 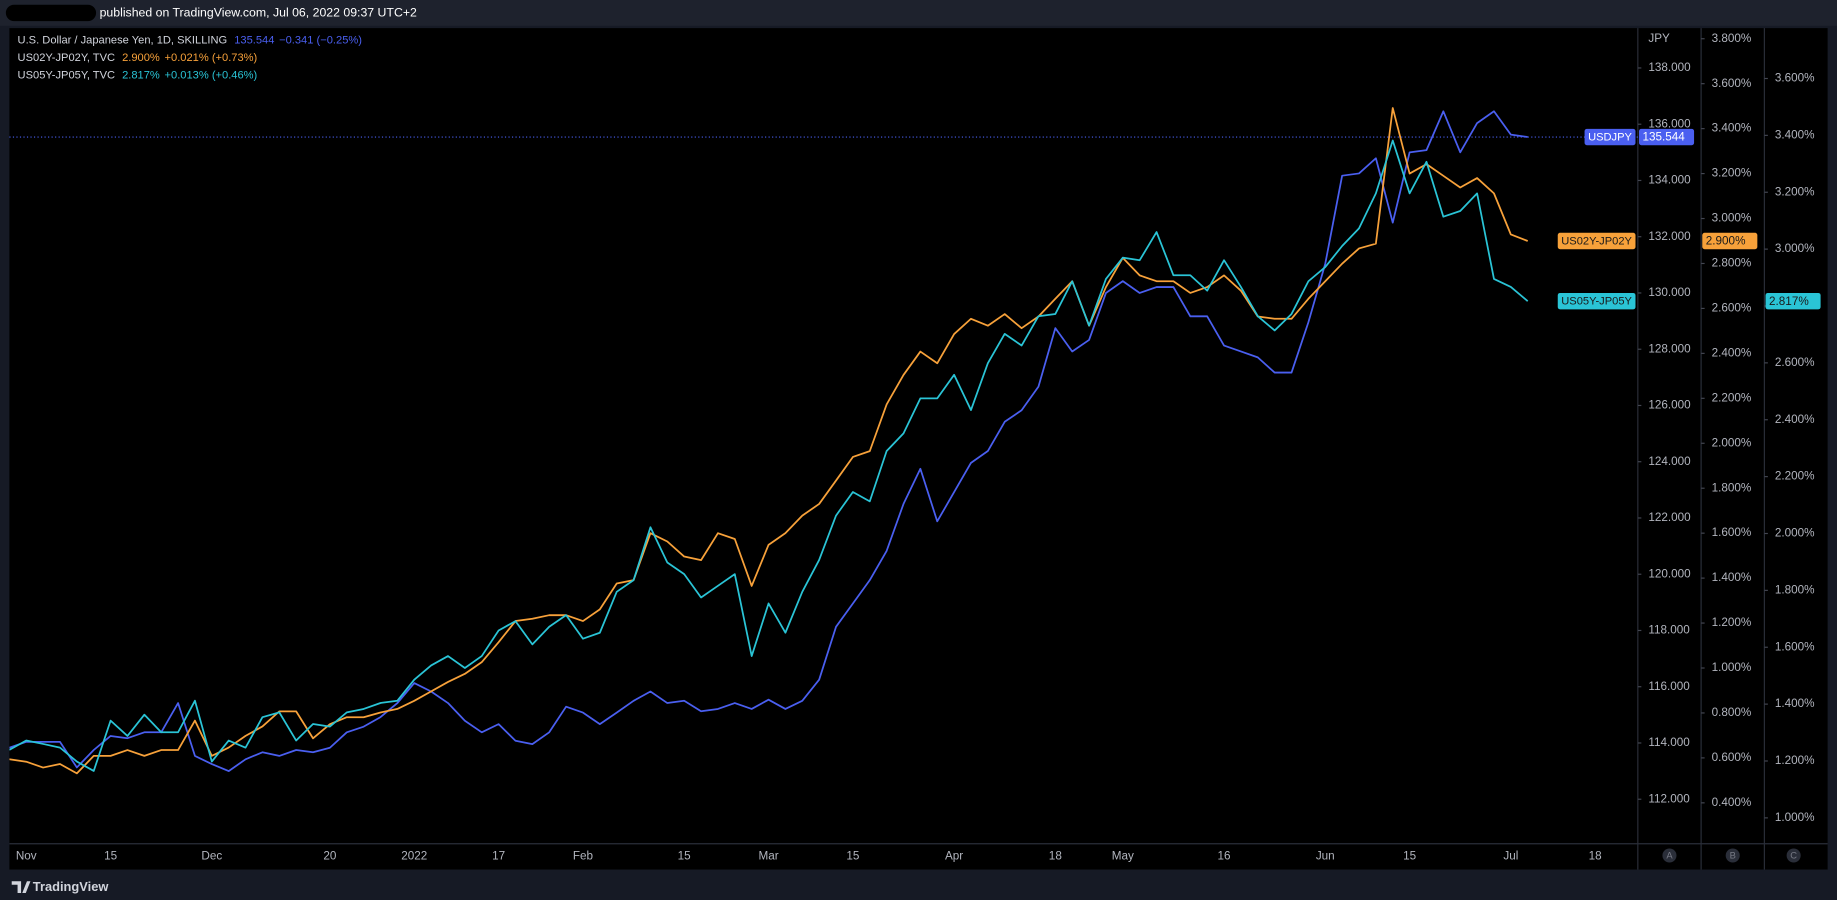 What do you see at coordinates (583, 856) in the screenshot?
I see `x-tick-label: Feb` at bounding box center [583, 856].